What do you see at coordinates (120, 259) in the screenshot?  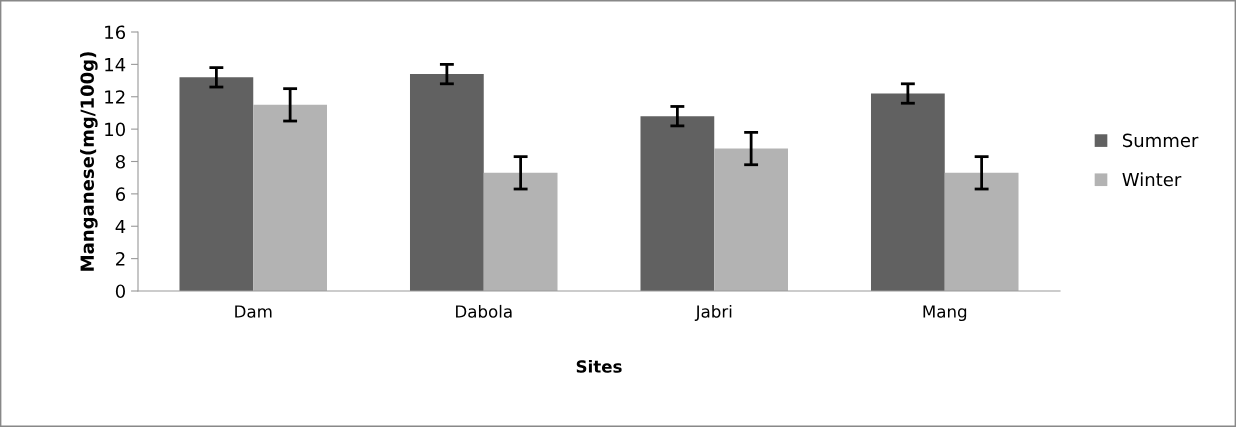 I see `y-tick-label: 2` at bounding box center [120, 259].